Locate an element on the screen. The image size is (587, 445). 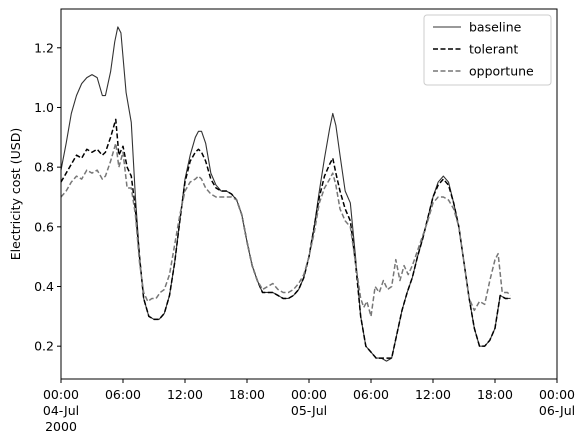
y-tick-label: 0.6 is located at coordinates (44, 226).